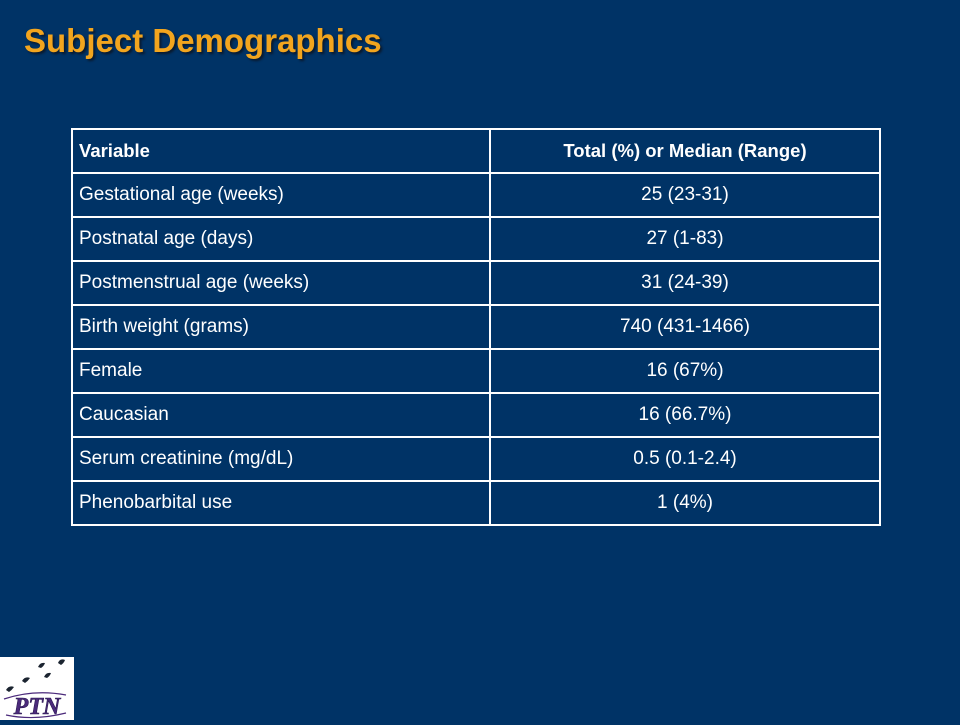 The width and height of the screenshot is (960, 725). Describe the element at coordinates (685, 415) in the screenshot. I see `value-cell: 16 (66.7%)` at that location.